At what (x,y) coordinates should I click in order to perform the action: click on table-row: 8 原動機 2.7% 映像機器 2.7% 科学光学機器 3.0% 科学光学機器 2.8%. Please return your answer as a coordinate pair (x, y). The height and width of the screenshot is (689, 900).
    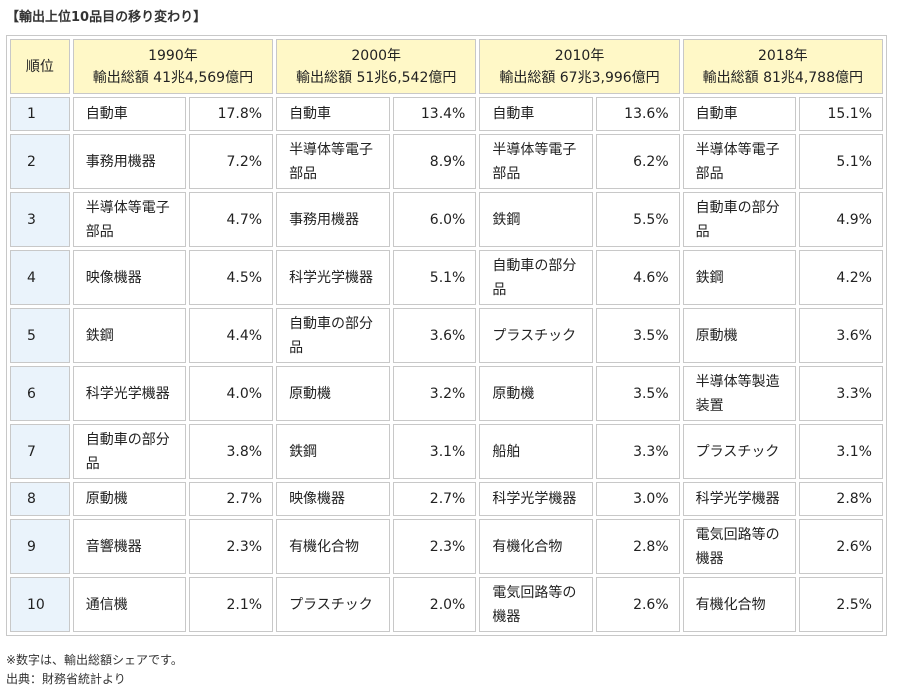
    Looking at the image, I should click on (446, 499).